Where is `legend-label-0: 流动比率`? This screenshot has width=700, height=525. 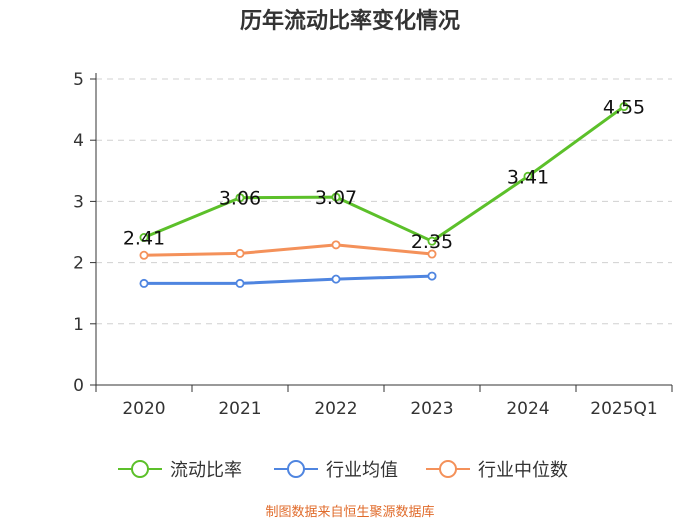 legend-label-0: 流动比率 is located at coordinates (206, 470).